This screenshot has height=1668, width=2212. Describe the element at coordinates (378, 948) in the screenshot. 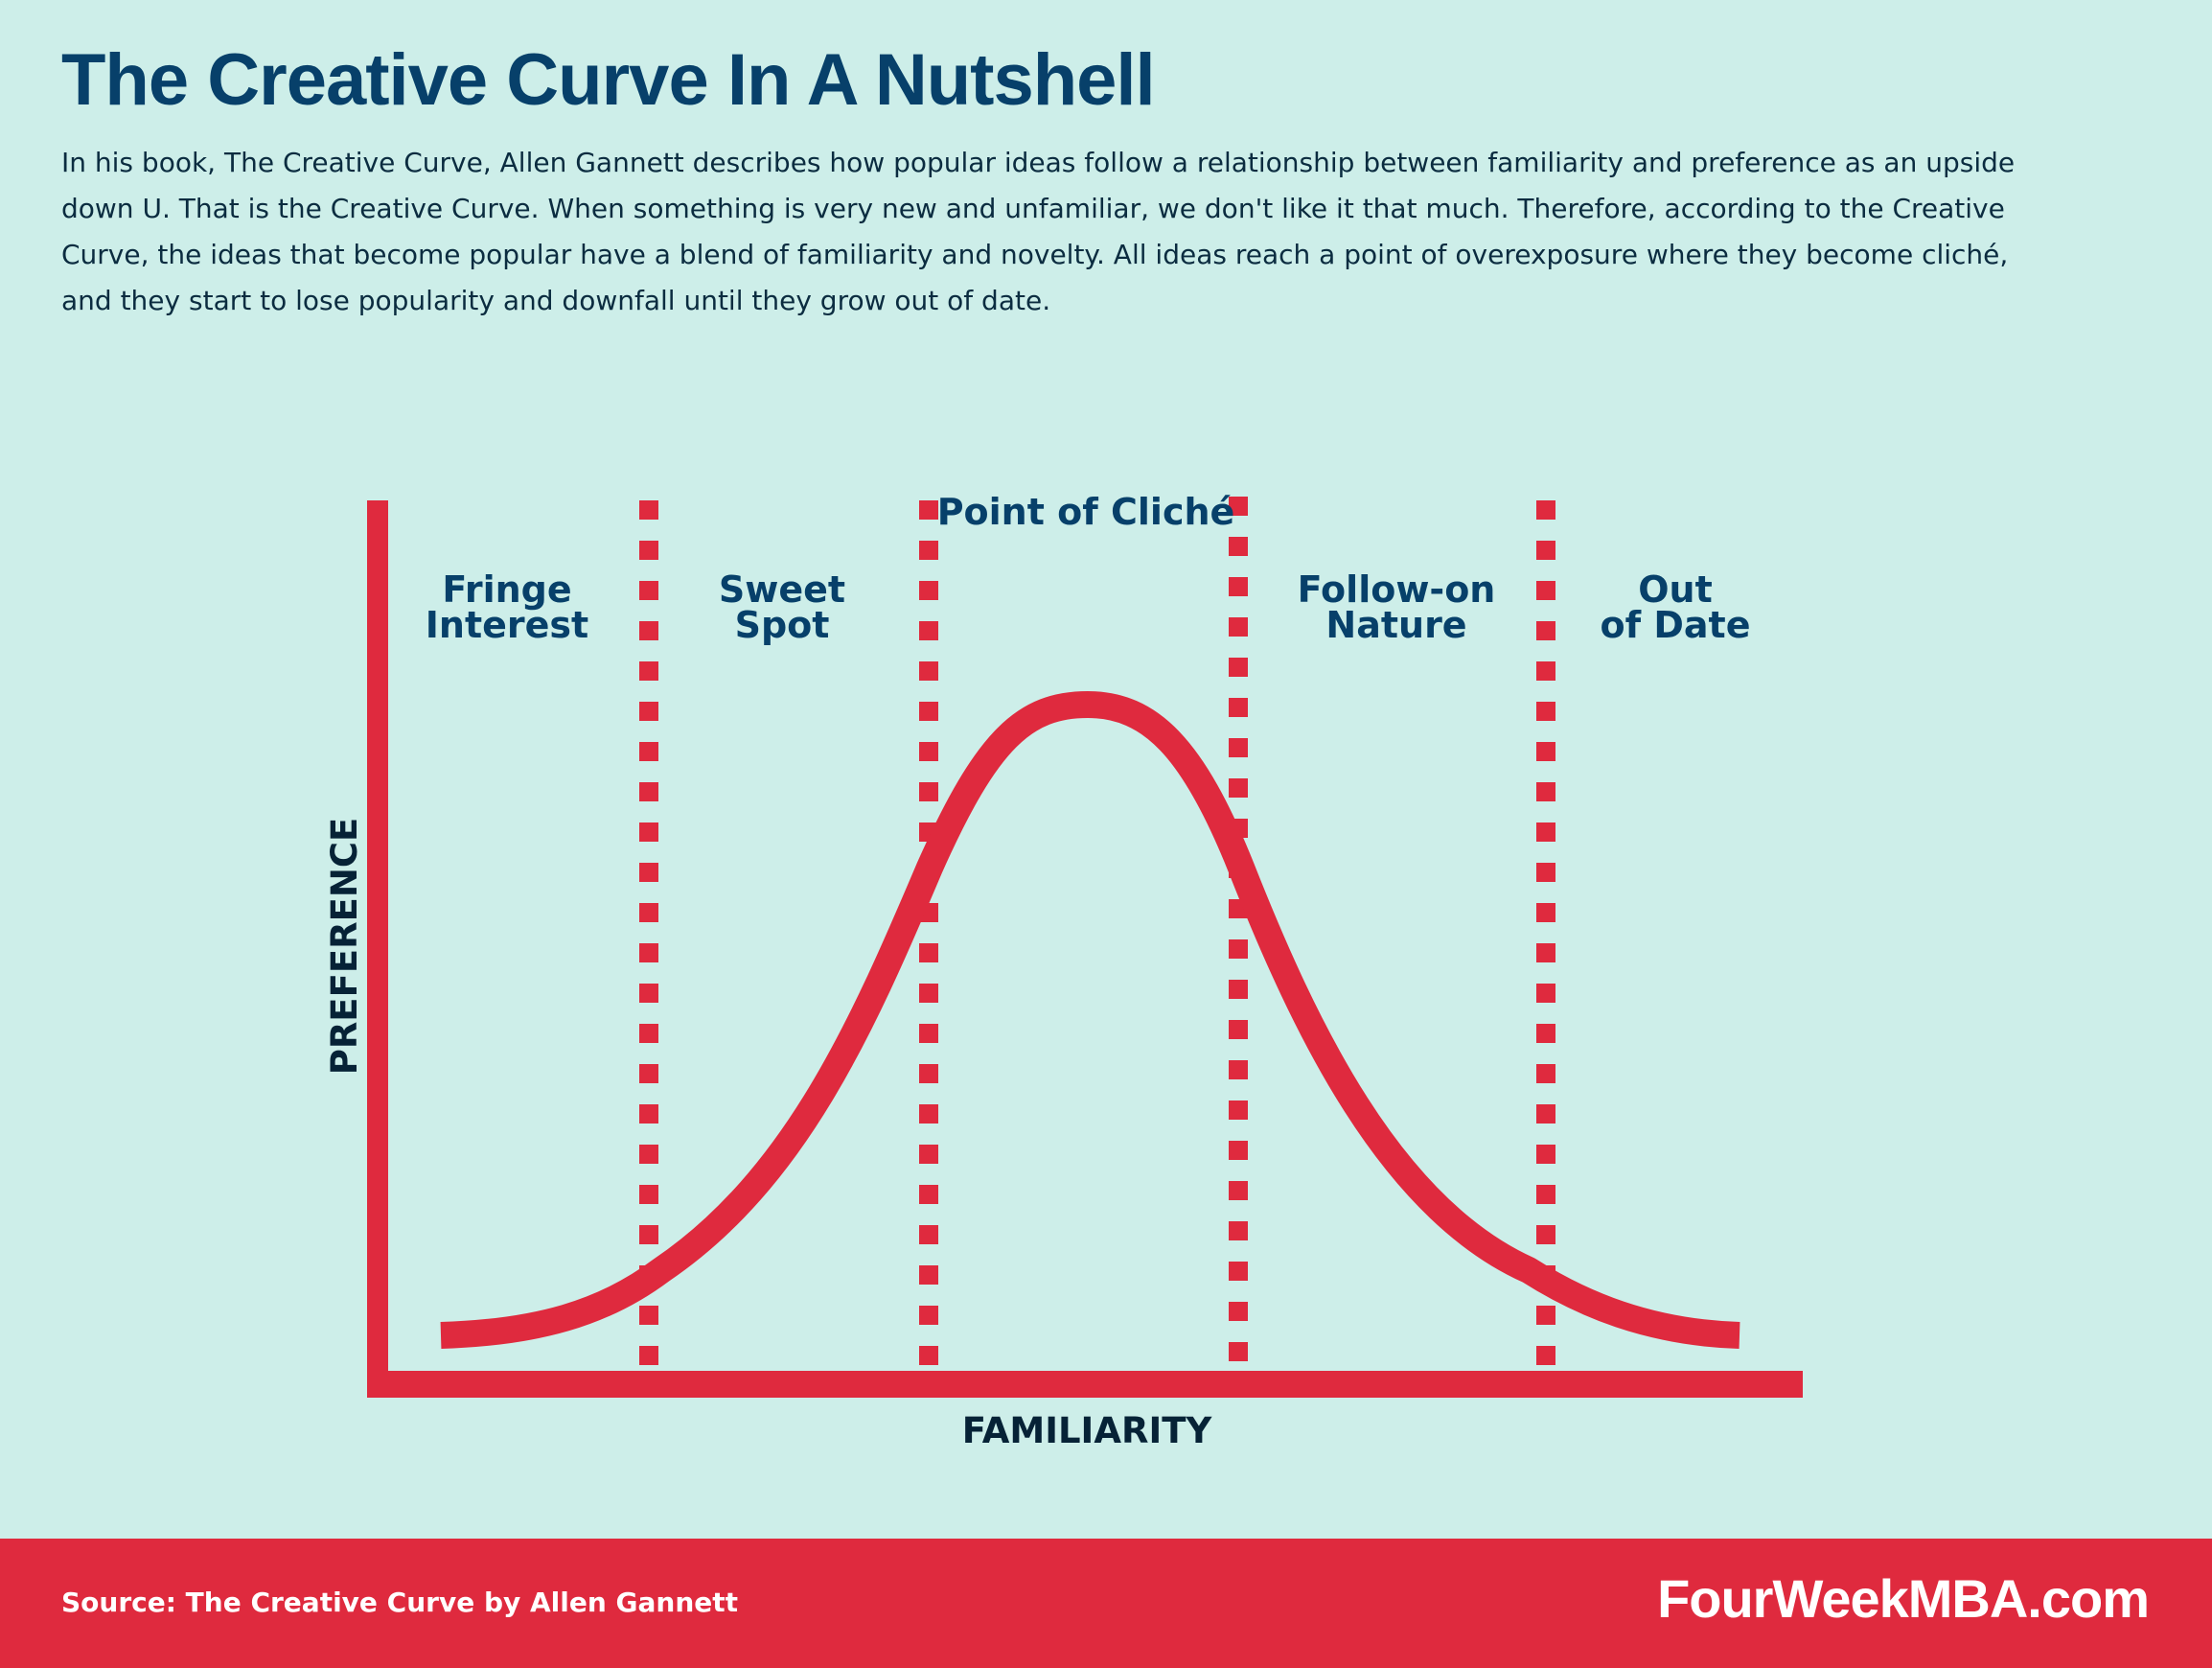

I see `y-axis` at that location.